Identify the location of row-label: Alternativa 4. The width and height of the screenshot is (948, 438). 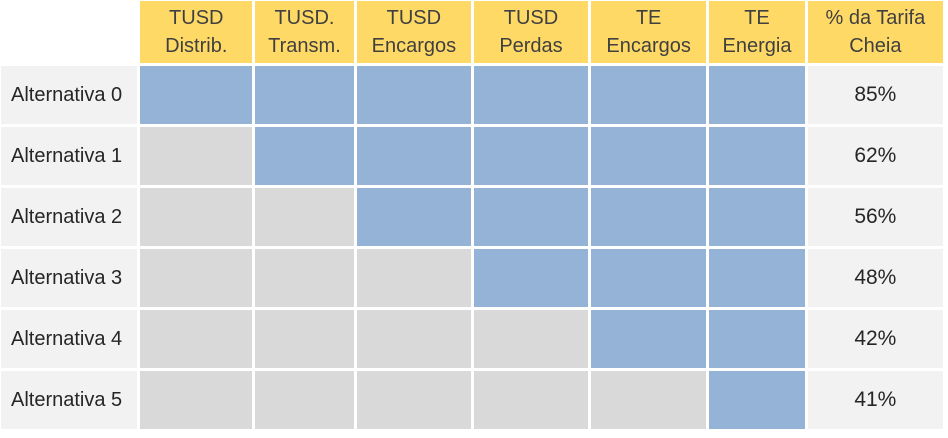
(69, 339).